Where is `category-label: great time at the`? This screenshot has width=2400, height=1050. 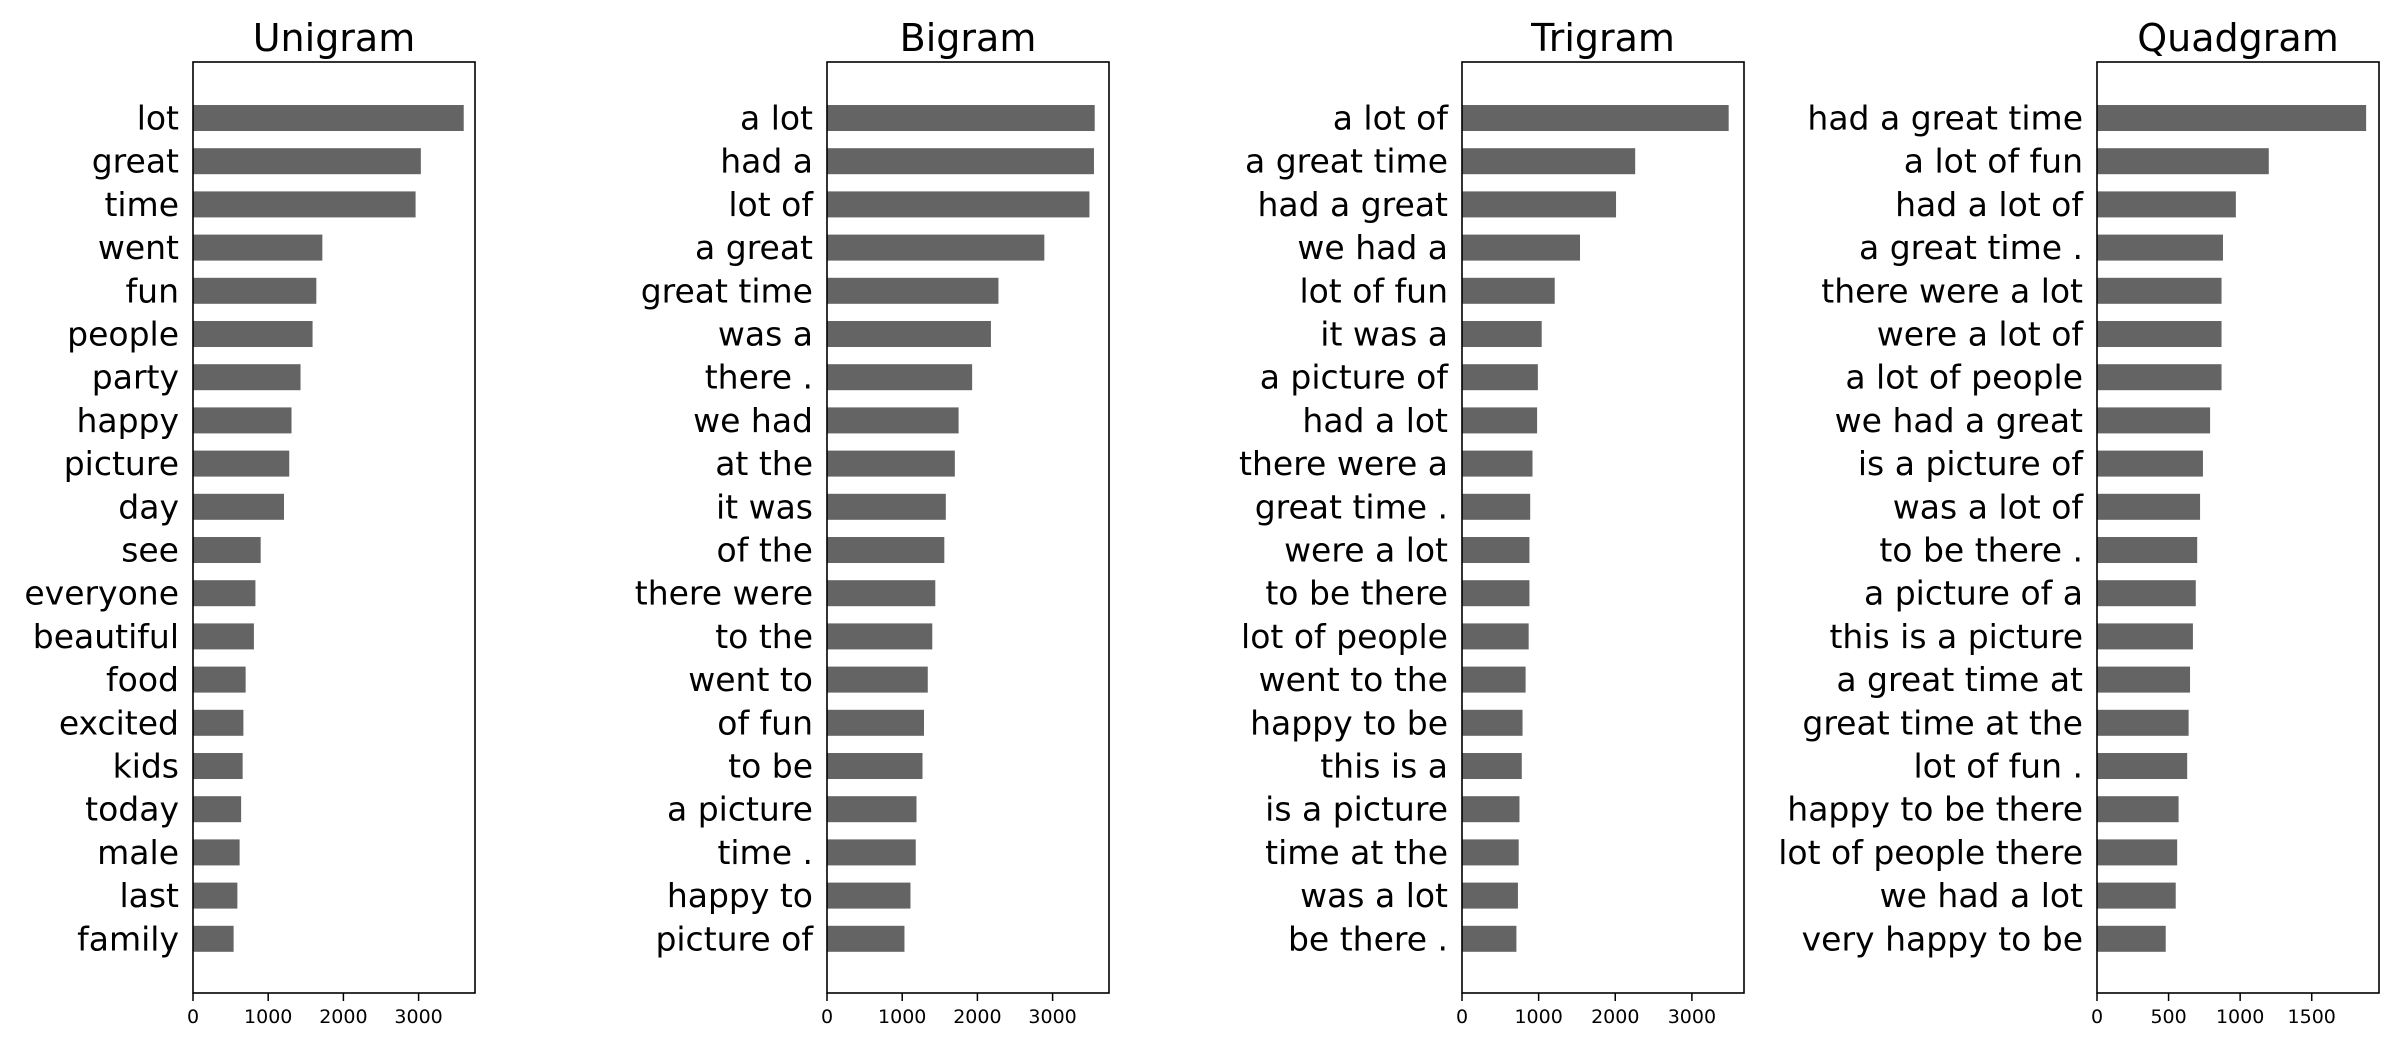 category-label: great time at the is located at coordinates (1942, 722).